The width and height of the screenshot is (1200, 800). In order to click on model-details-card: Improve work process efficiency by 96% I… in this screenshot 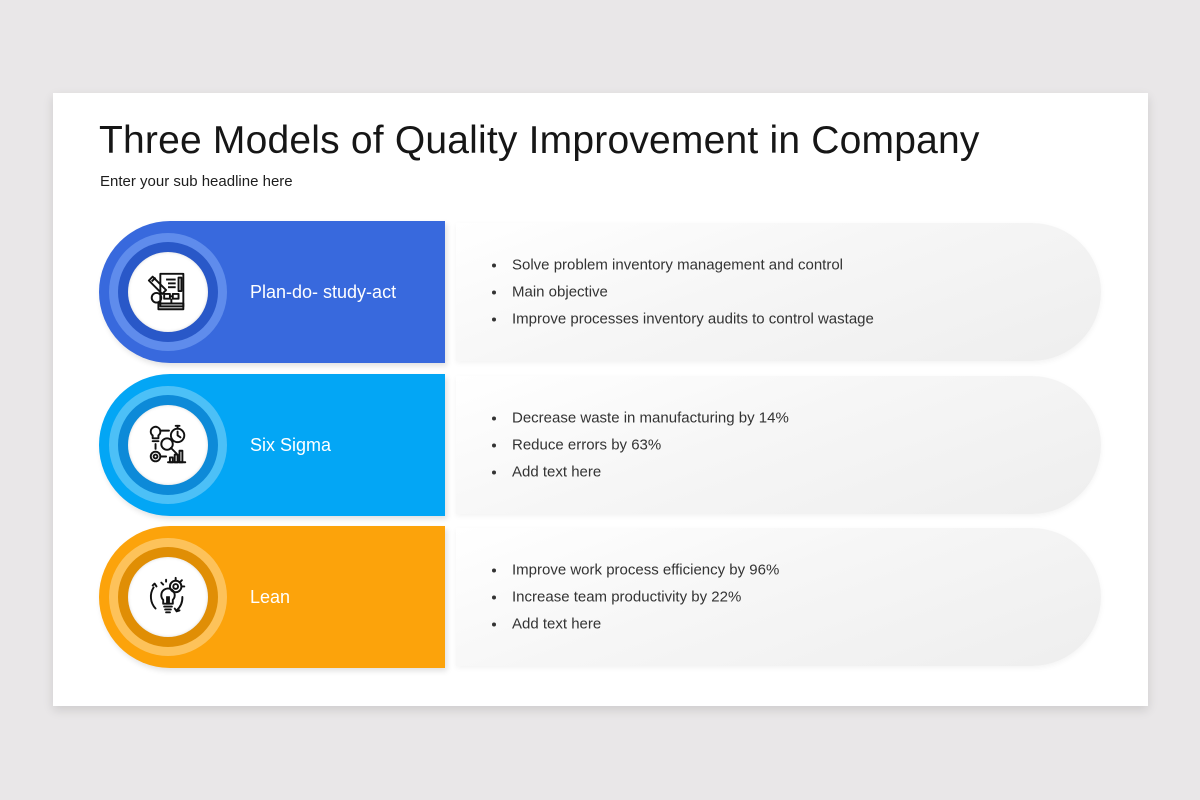, I will do `click(778, 597)`.